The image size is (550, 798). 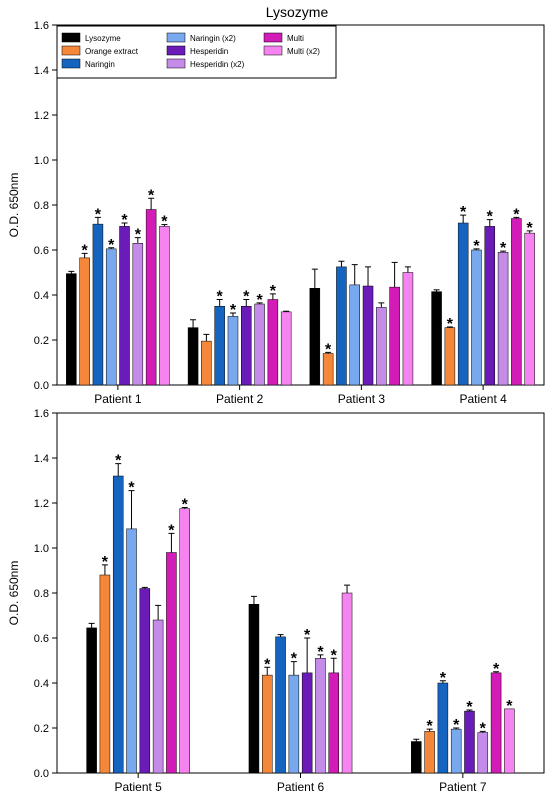 I want to click on legend-label: Lysozyme, so click(x=103, y=38).